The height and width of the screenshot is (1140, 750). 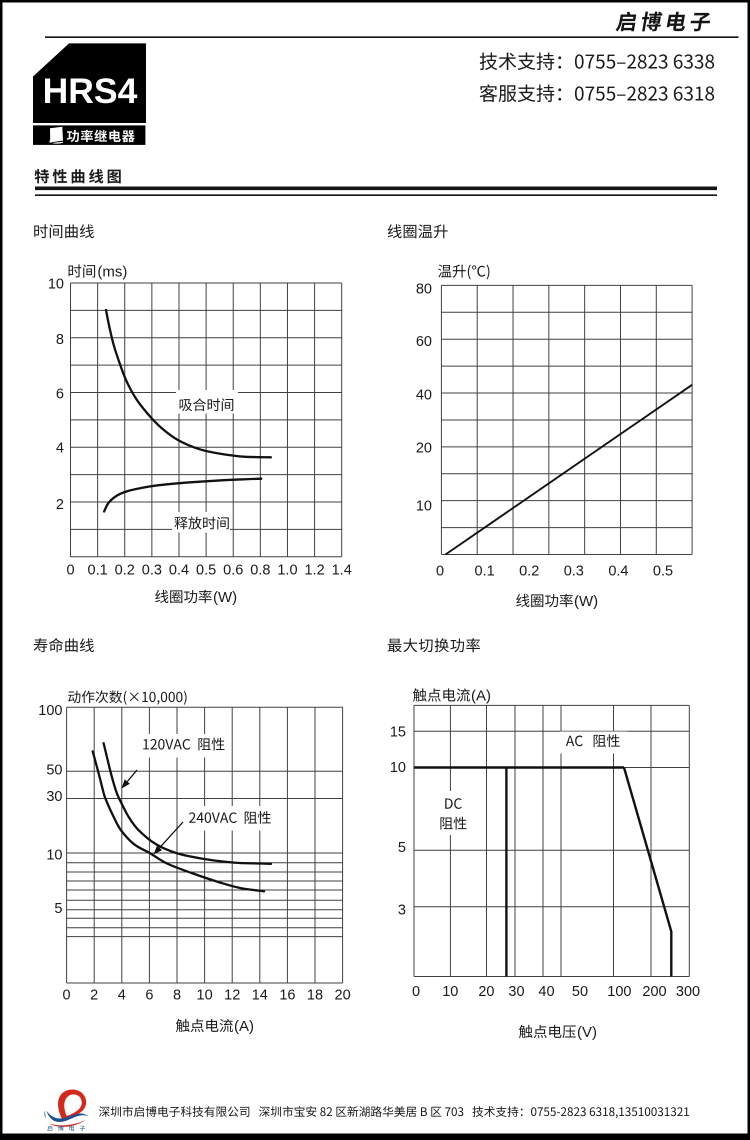 I want to click on svg-text: 18, so click(x=315, y=996).